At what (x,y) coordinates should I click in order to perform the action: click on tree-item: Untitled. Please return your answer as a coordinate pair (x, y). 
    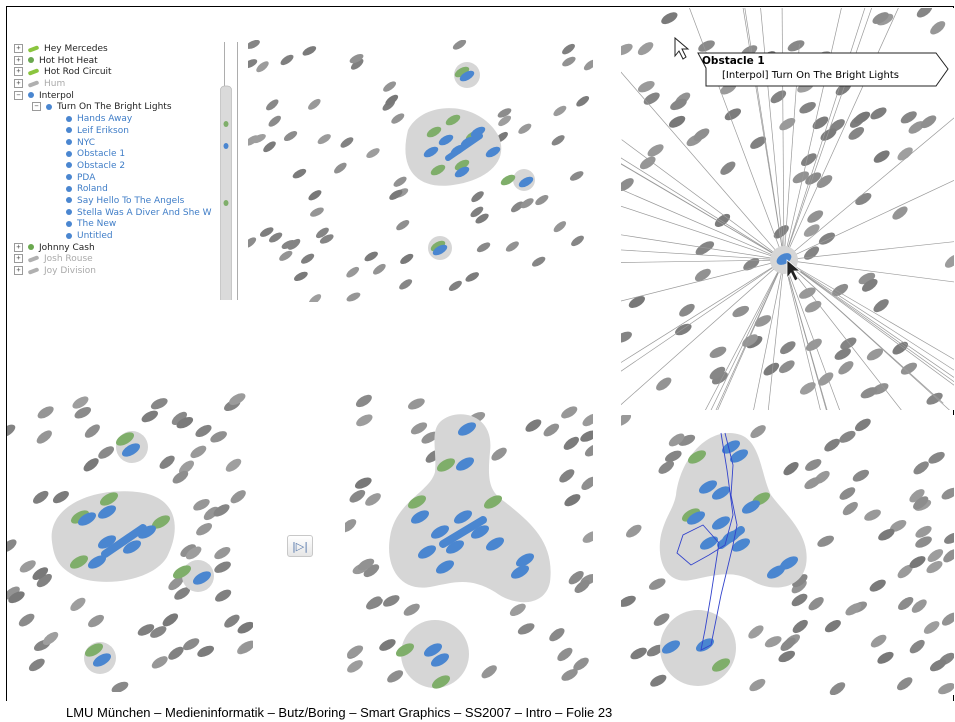
    Looking at the image, I should click on (114, 237).